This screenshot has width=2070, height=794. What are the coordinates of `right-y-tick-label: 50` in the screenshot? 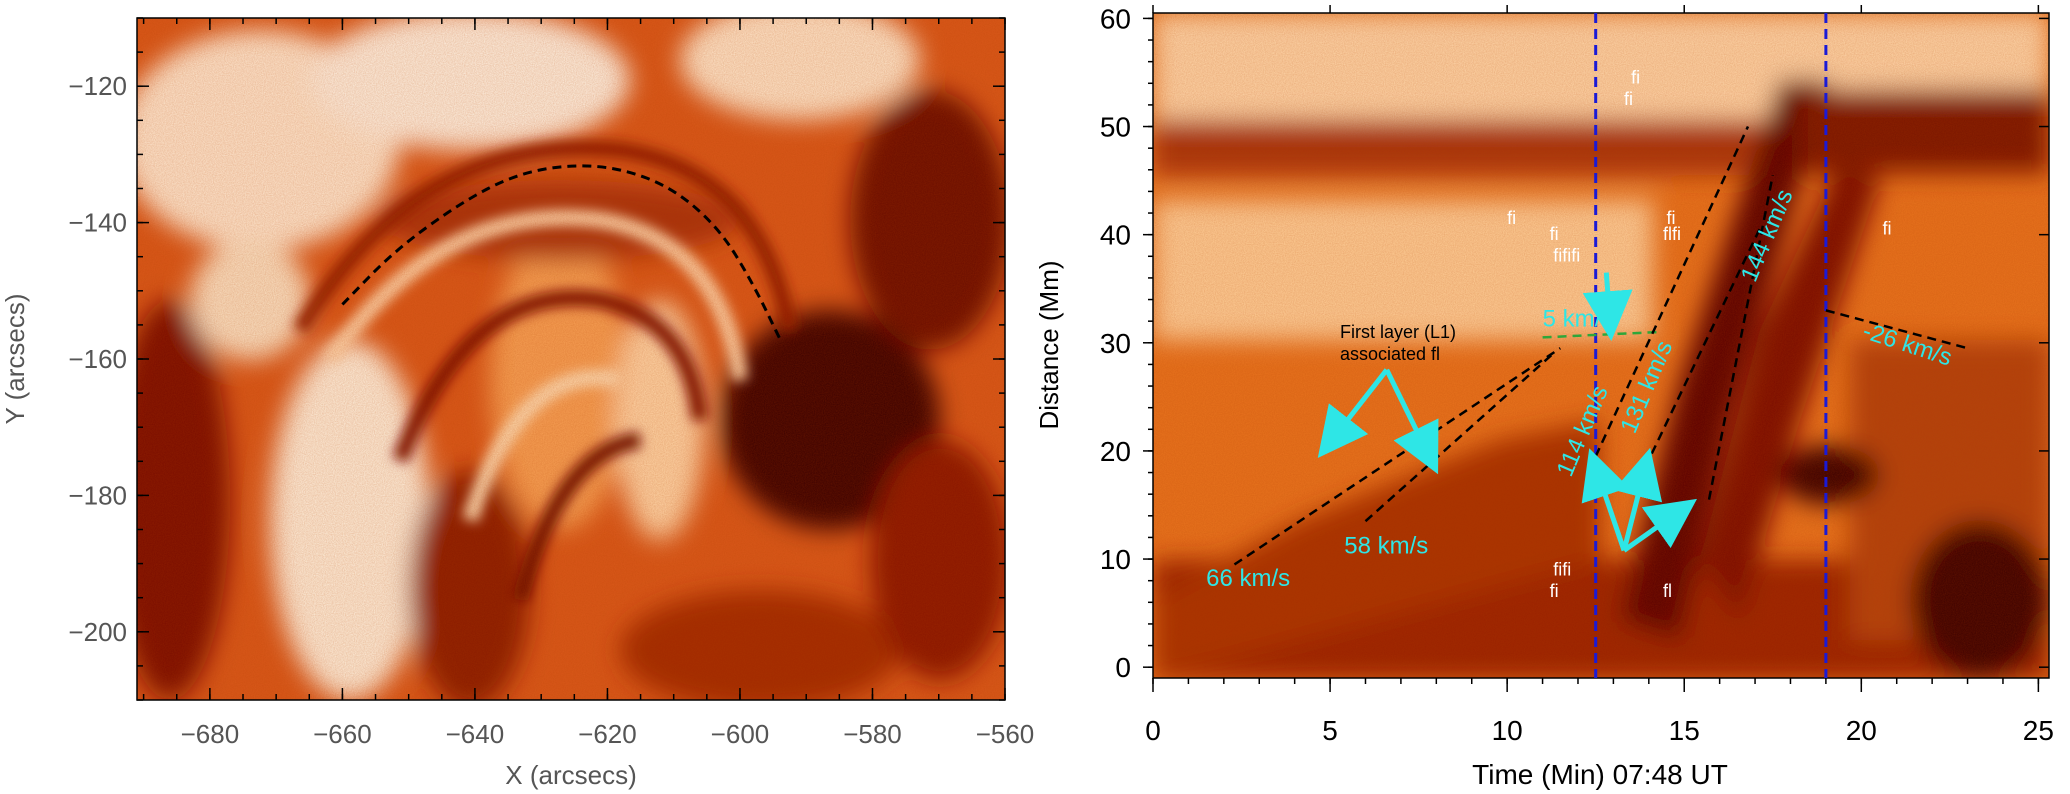 It's located at (1115, 127).